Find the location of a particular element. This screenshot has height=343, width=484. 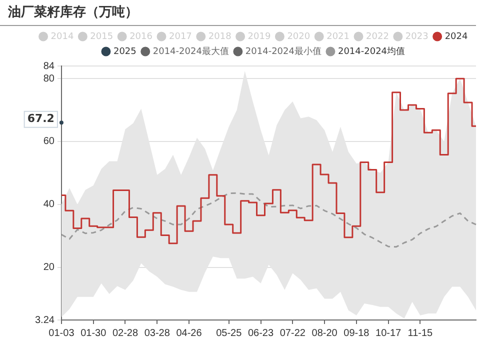

x-tick-label: 01-03 is located at coordinates (61, 333).